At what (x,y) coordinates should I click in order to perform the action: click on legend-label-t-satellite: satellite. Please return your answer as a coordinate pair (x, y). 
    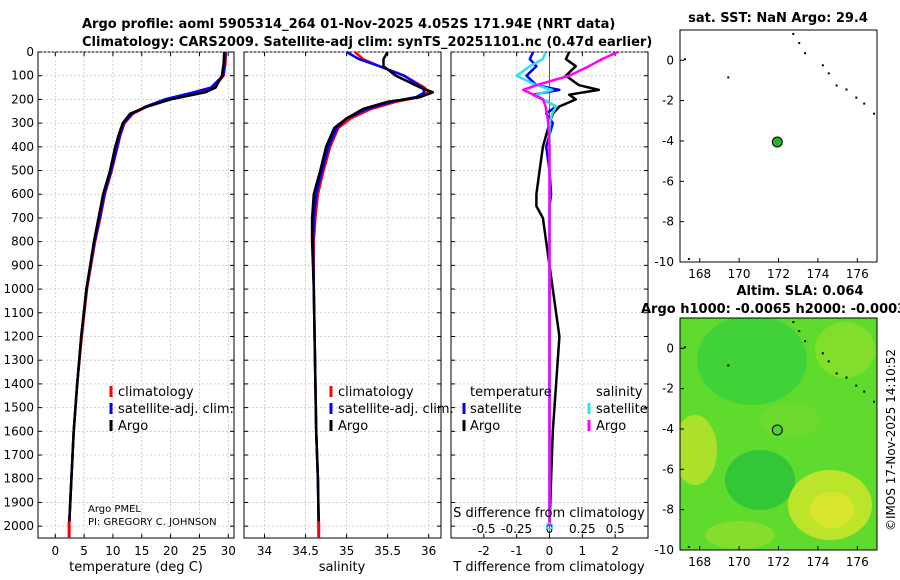
    Looking at the image, I should click on (496, 409).